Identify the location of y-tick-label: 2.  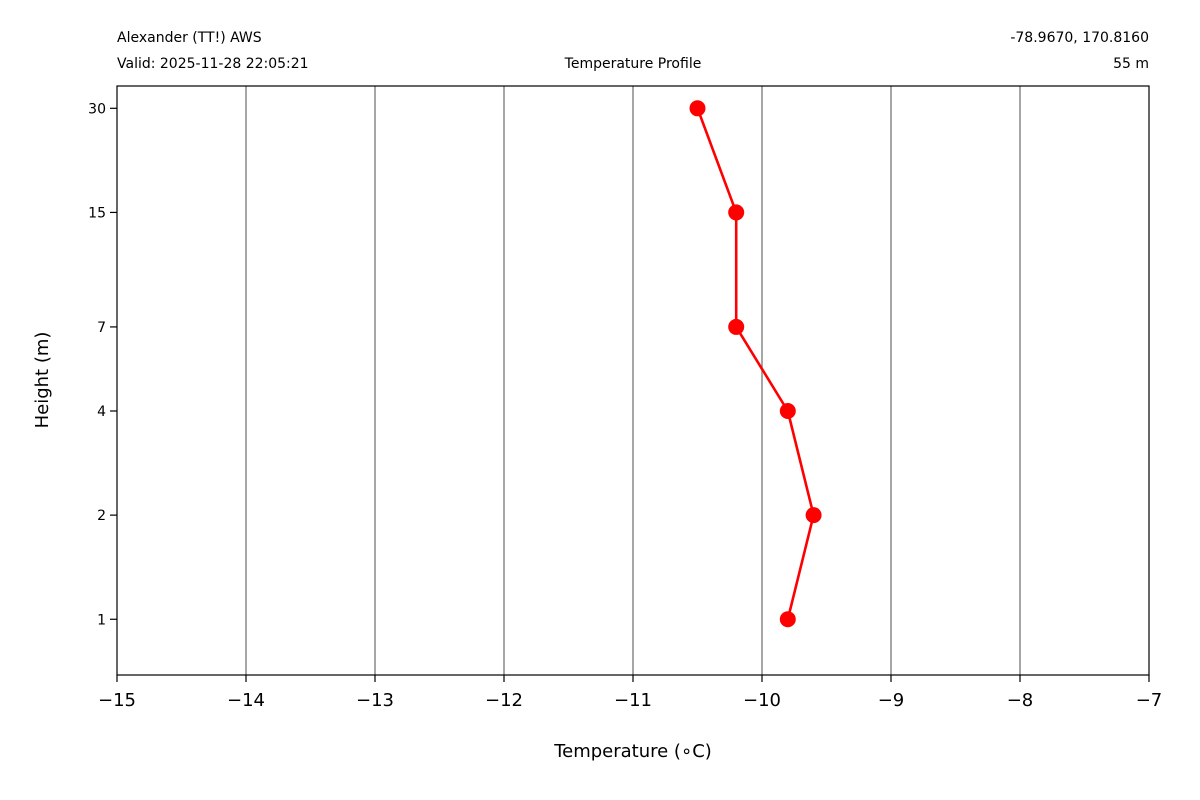
(101, 516).